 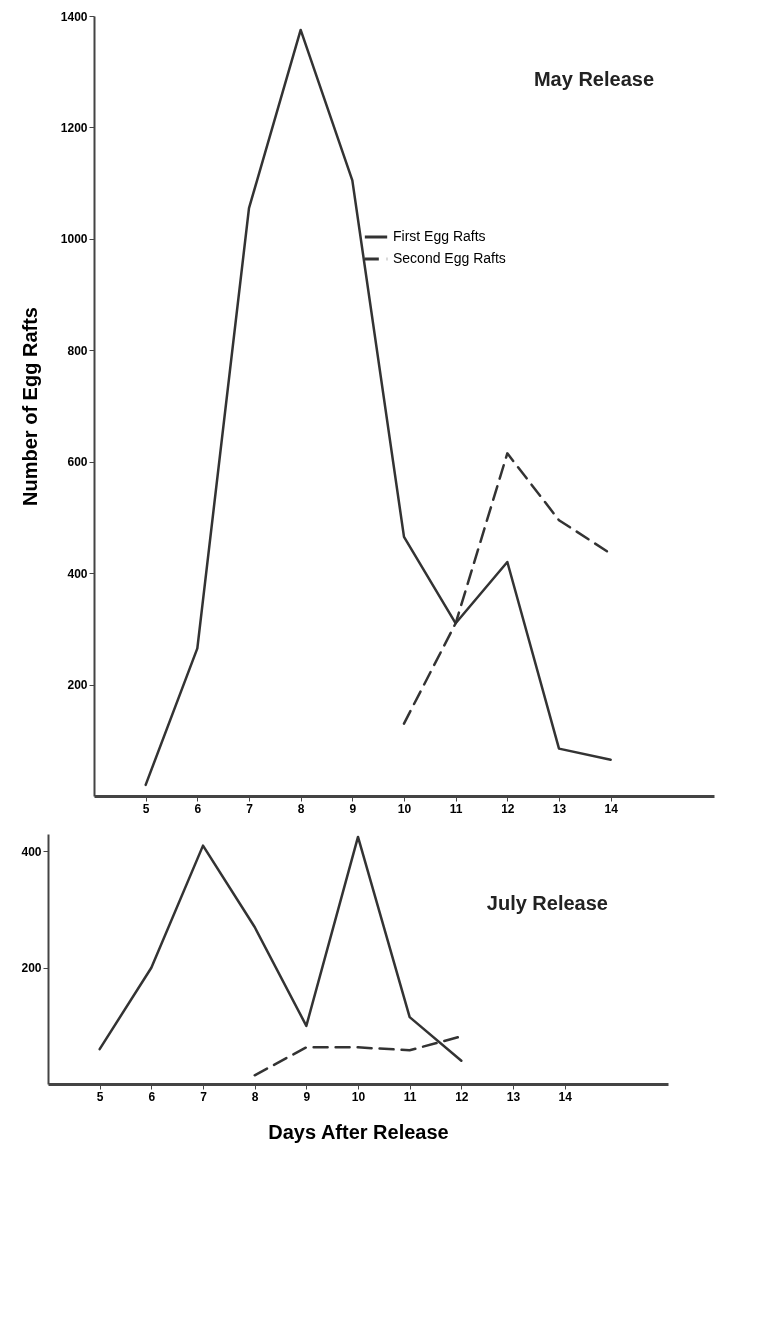 I want to click on y-axis-title: Number of Egg Rafts, so click(x=29, y=406).